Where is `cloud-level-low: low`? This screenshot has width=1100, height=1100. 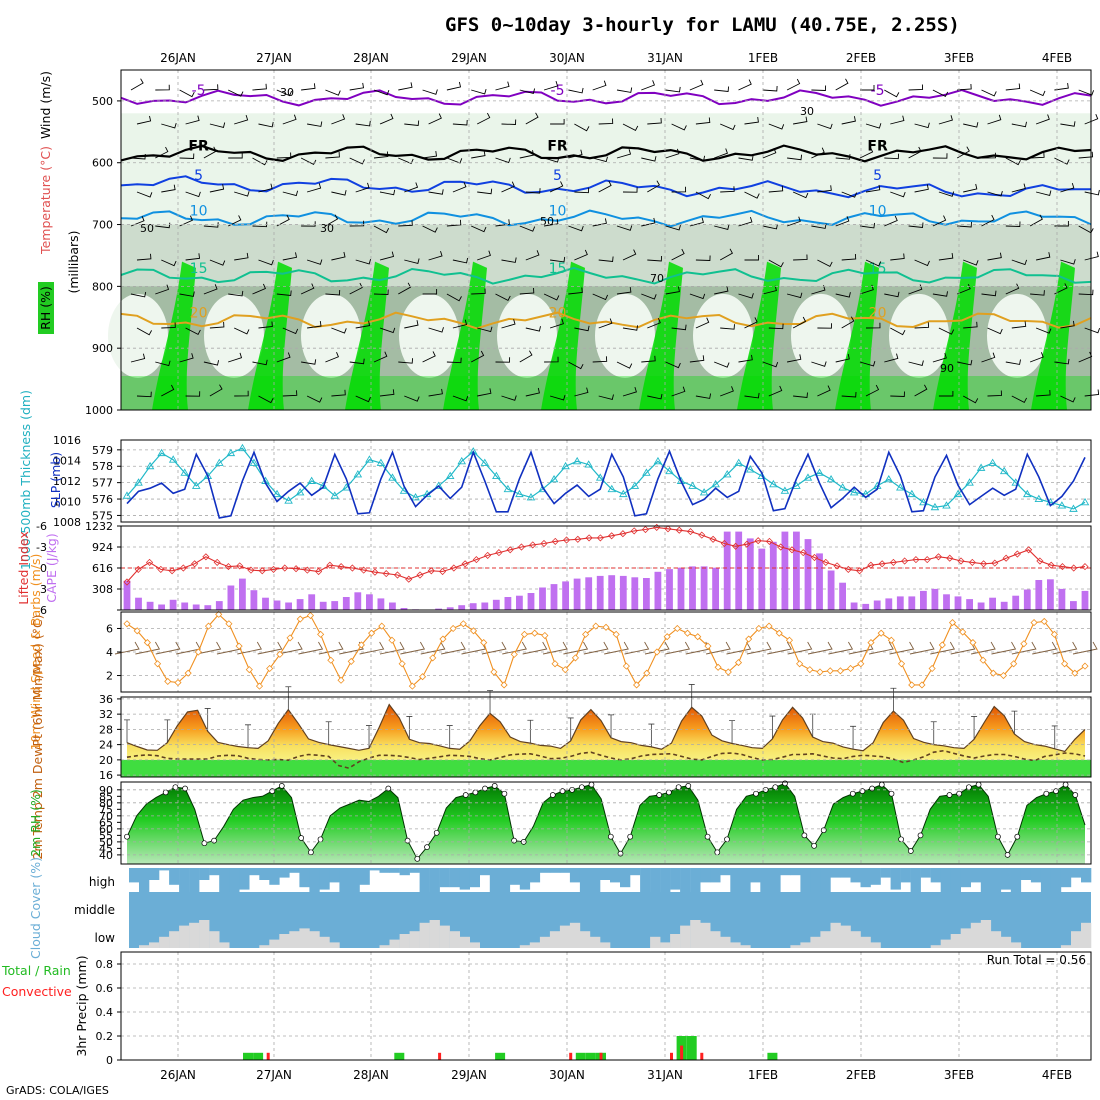 cloud-level-low: low is located at coordinates (105, 938).